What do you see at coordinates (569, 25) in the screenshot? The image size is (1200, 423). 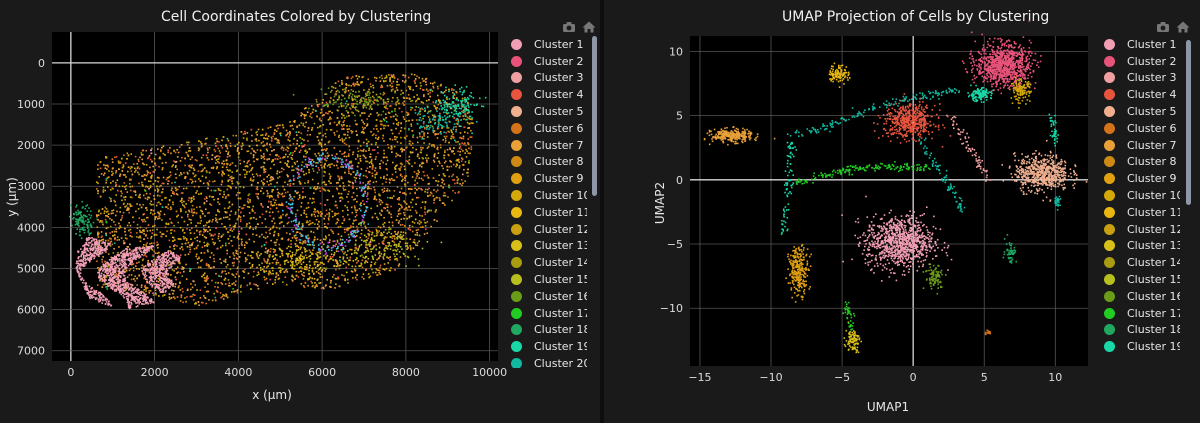 I see `camera-icon` at bounding box center [569, 25].